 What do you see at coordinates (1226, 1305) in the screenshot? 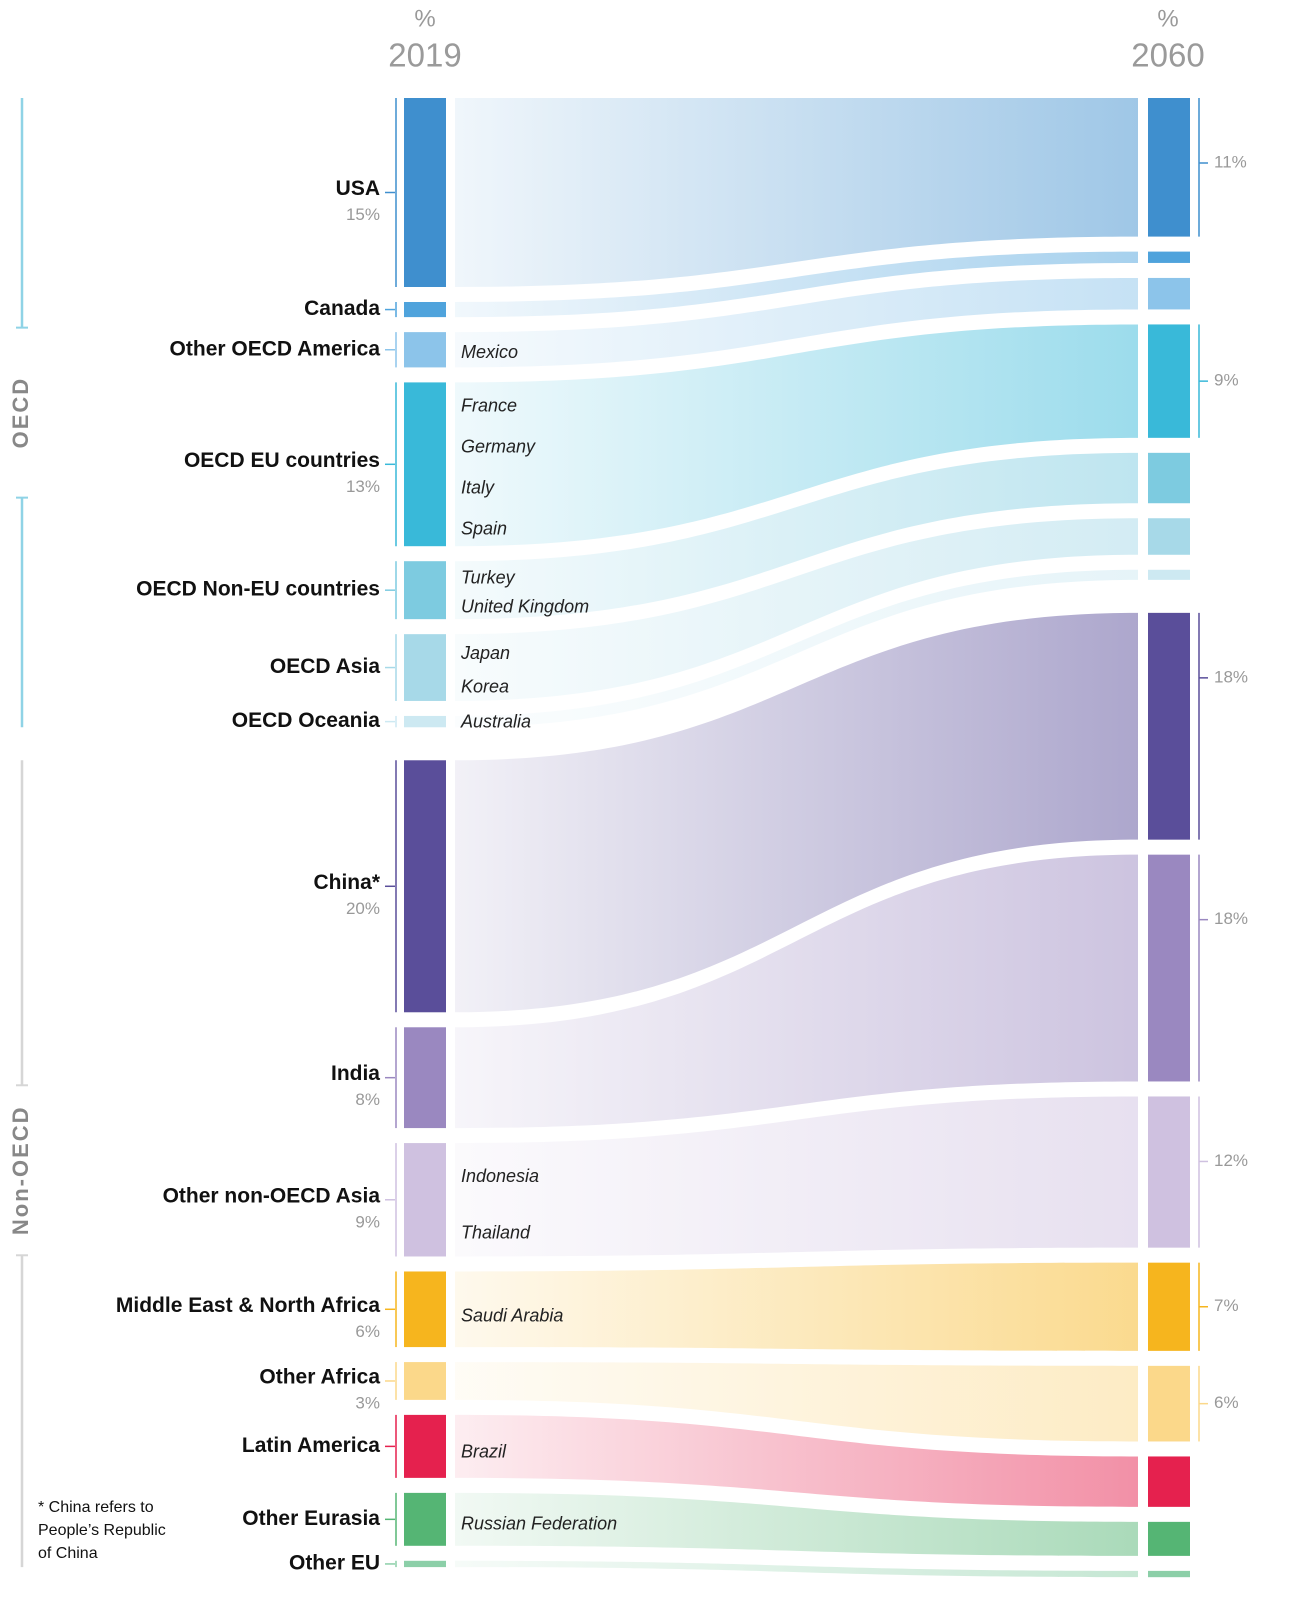
I see `share-2060: 7%` at bounding box center [1226, 1305].